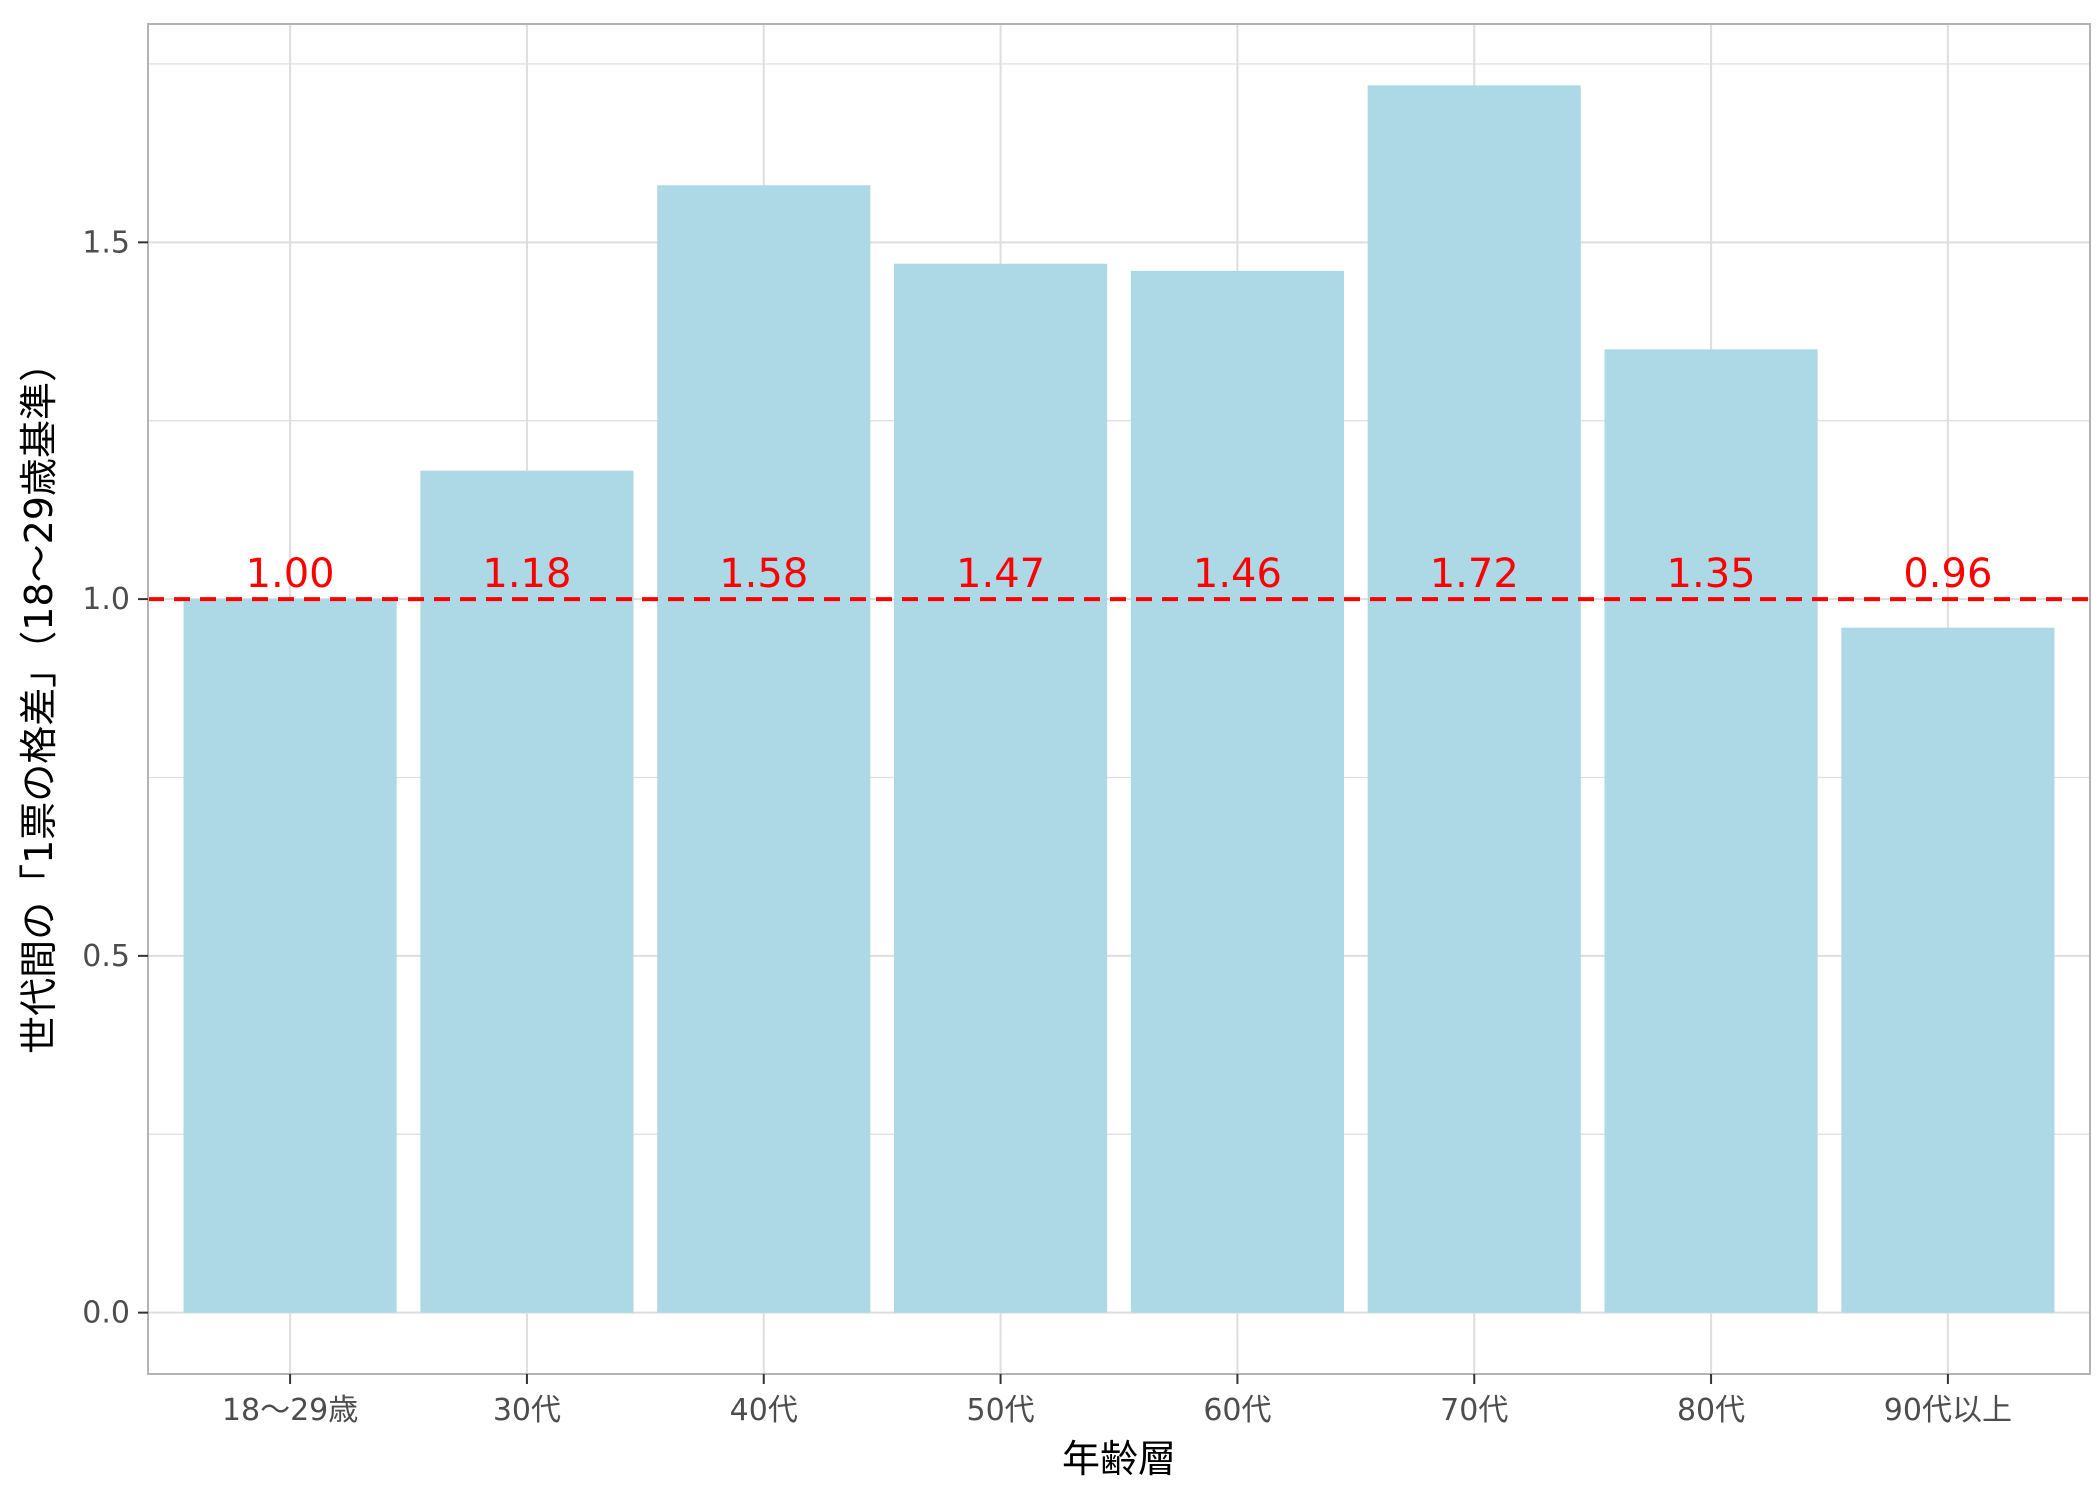 The height and width of the screenshot is (1499, 2100). What do you see at coordinates (1000, 574) in the screenshot?
I see `data-label-4: 1.47` at bounding box center [1000, 574].